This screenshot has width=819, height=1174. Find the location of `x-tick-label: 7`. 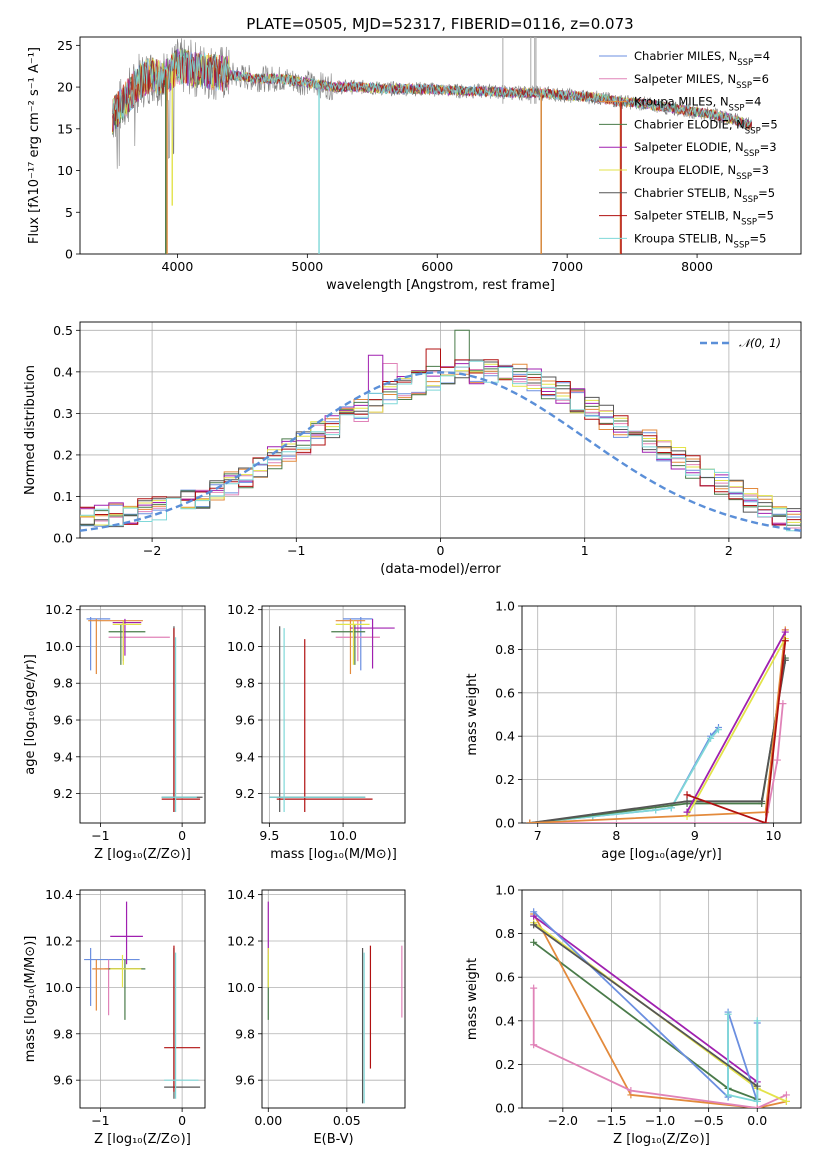

x-tick-label: 7 is located at coordinates (538, 835).